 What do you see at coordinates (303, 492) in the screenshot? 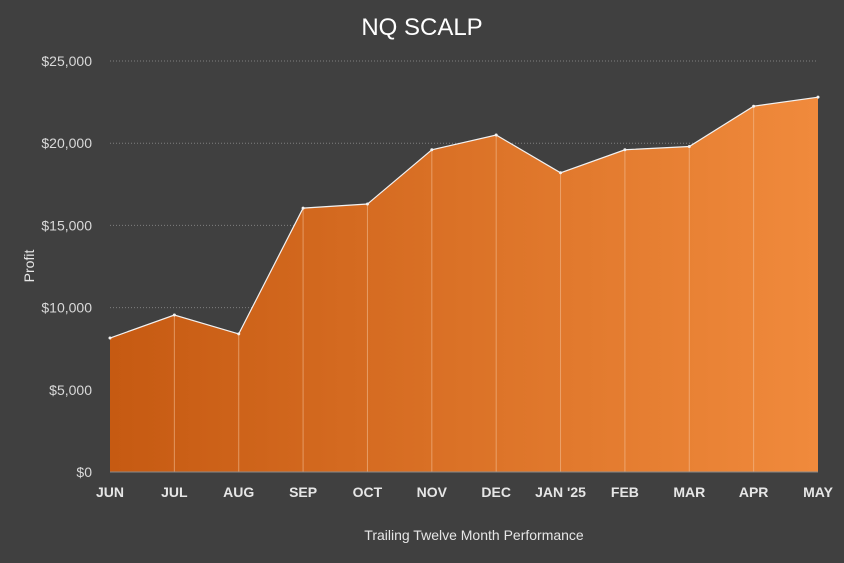
I see `x-tick-label: SEP` at bounding box center [303, 492].